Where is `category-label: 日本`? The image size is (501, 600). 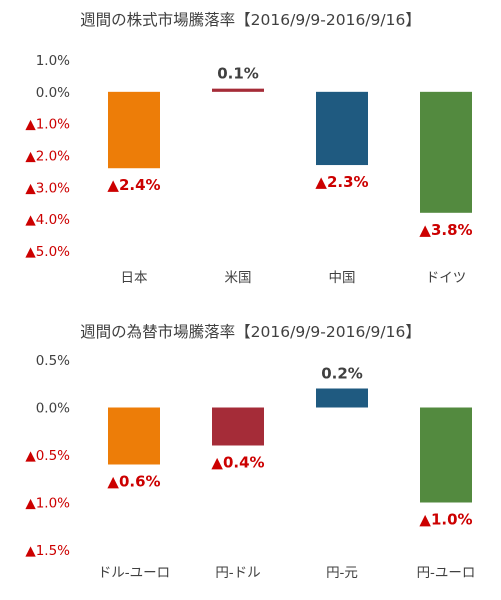
category-label: 日本 is located at coordinates (134, 278).